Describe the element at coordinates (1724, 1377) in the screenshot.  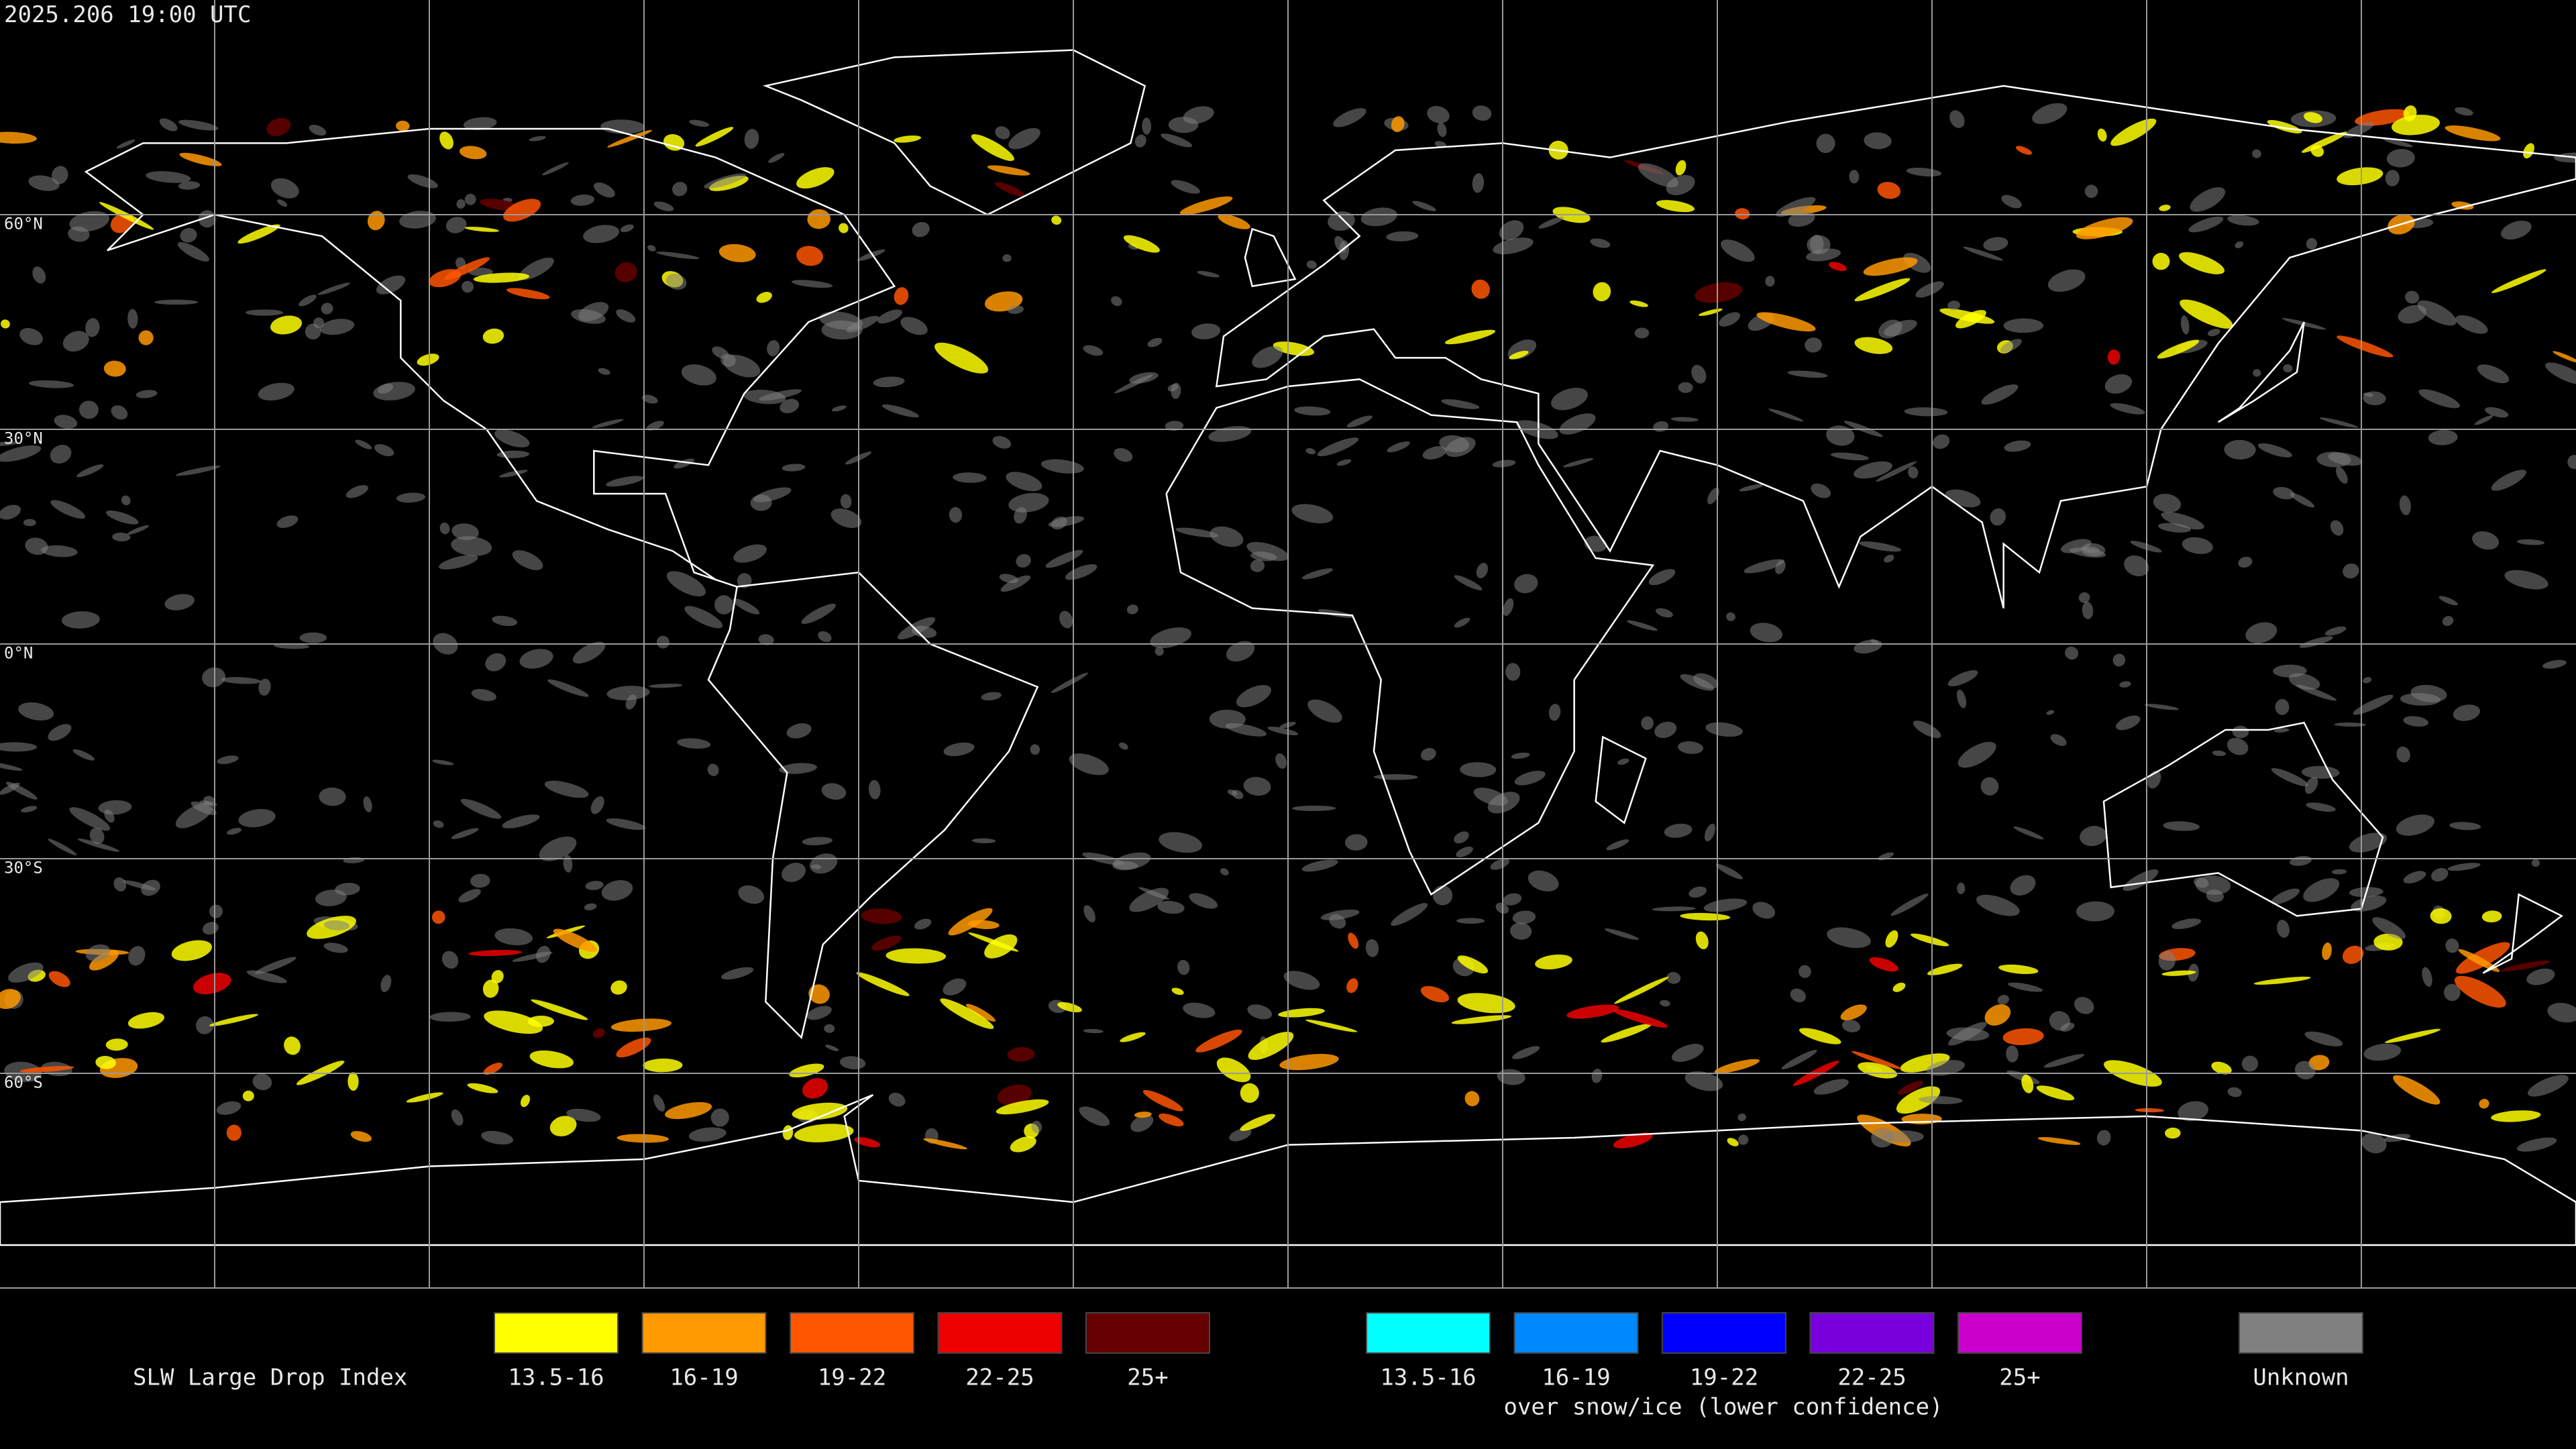
I see `legend-label: 19-22` at that location.